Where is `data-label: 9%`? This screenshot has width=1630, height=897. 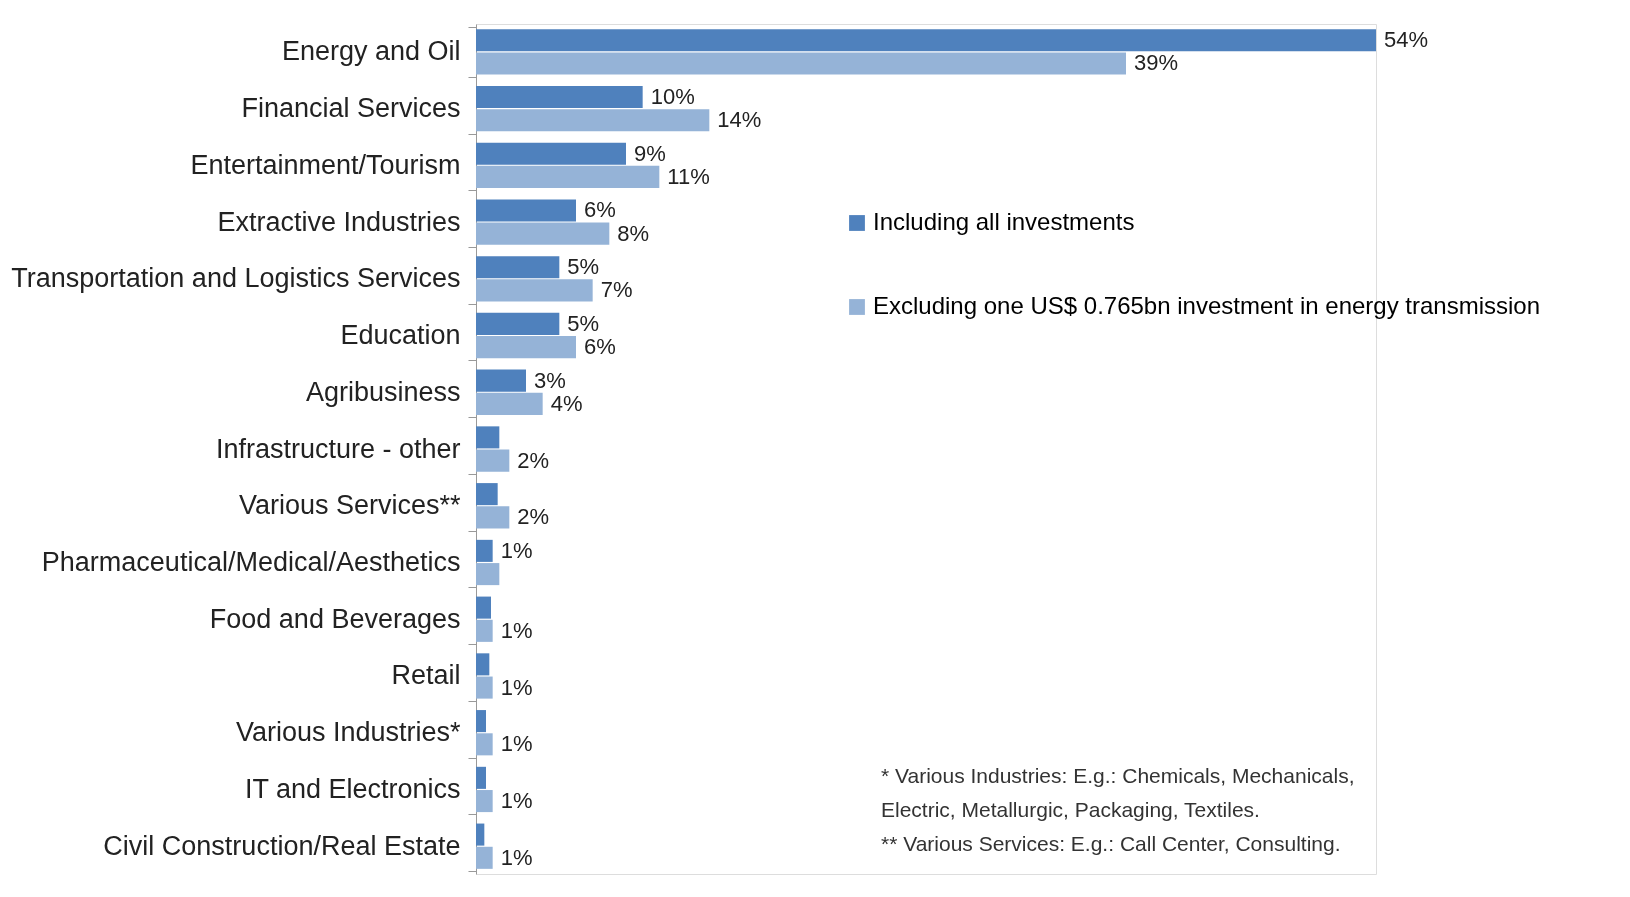 data-label: 9% is located at coordinates (650, 153).